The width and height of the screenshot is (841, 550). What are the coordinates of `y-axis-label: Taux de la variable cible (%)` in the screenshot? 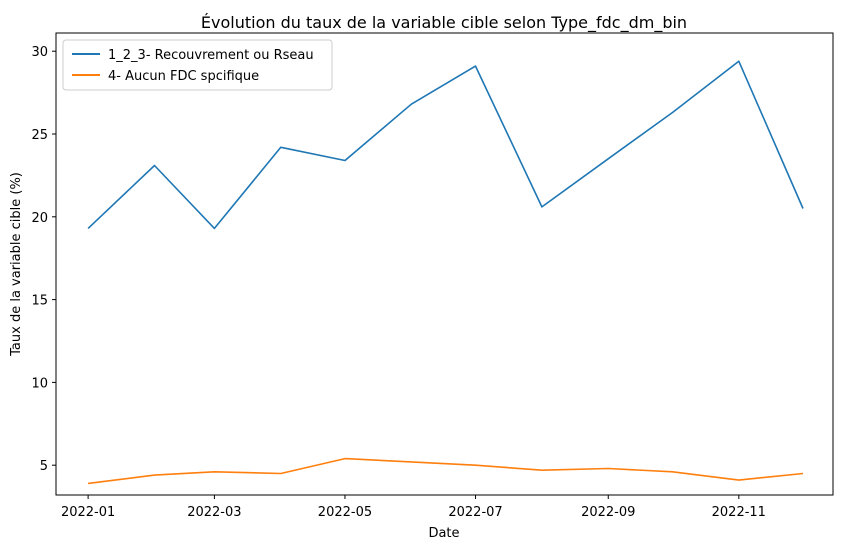 It's located at (16, 264).